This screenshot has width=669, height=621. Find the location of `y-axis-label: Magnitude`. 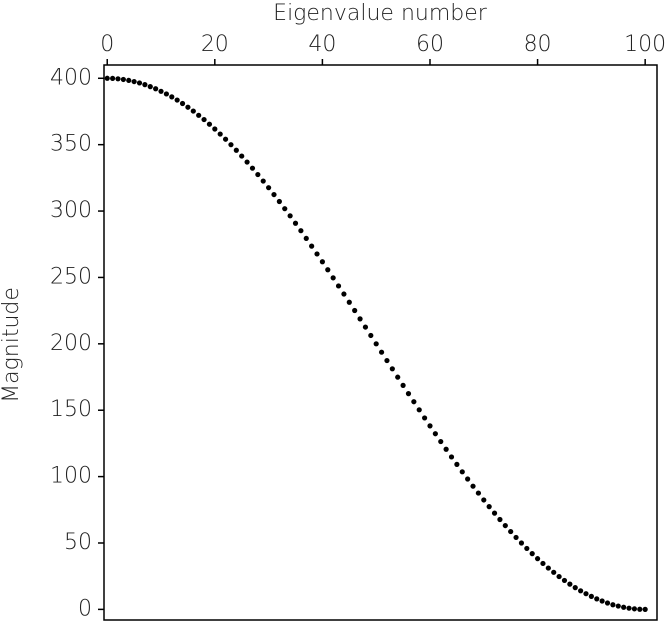

y-axis-label: Magnitude is located at coordinates (12, 345).